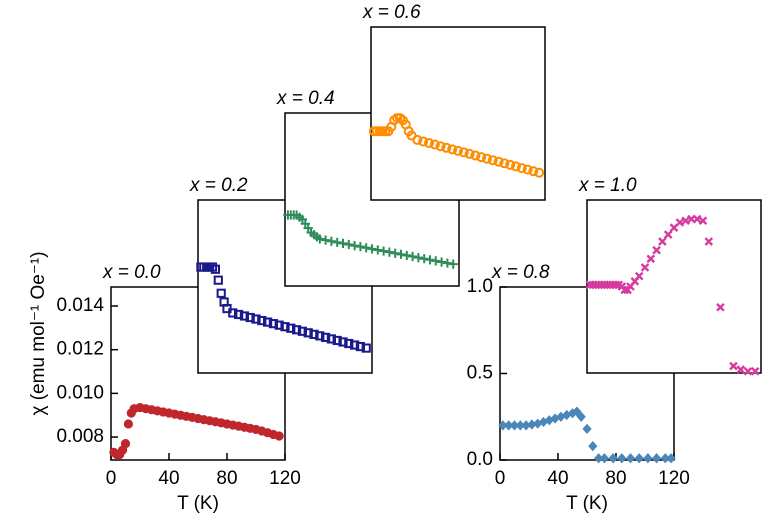 The width and height of the screenshot is (763, 520). What do you see at coordinates (615, 478) in the screenshot?
I see `x-tick-label: 80` at bounding box center [615, 478].